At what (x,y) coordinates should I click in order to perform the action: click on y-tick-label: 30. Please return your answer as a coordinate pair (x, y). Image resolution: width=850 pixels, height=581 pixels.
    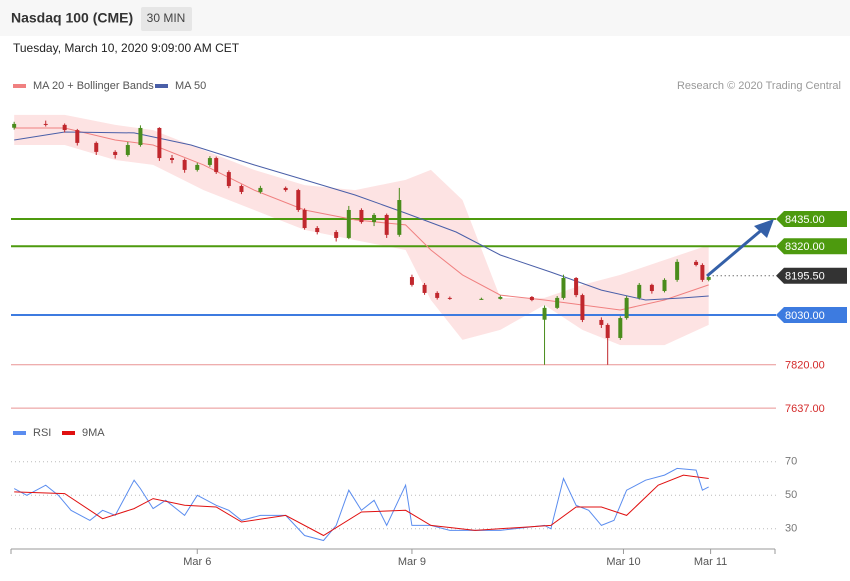
    Looking at the image, I should click on (791, 529).